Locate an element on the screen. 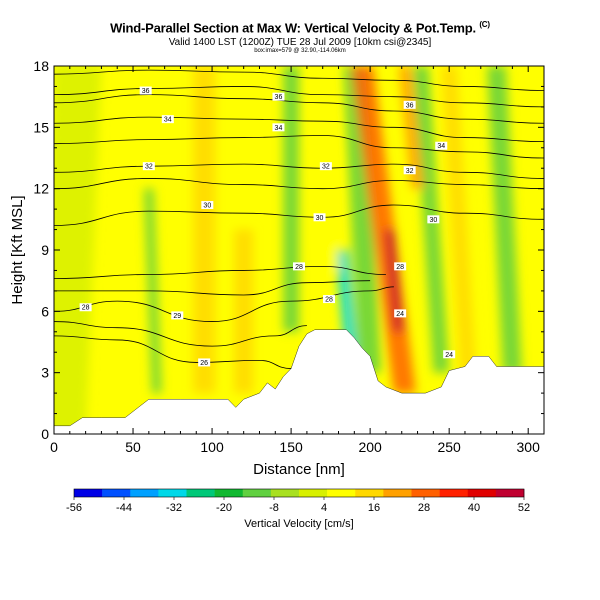 The image size is (600, 600). x-tick-label: 200 is located at coordinates (370, 447).